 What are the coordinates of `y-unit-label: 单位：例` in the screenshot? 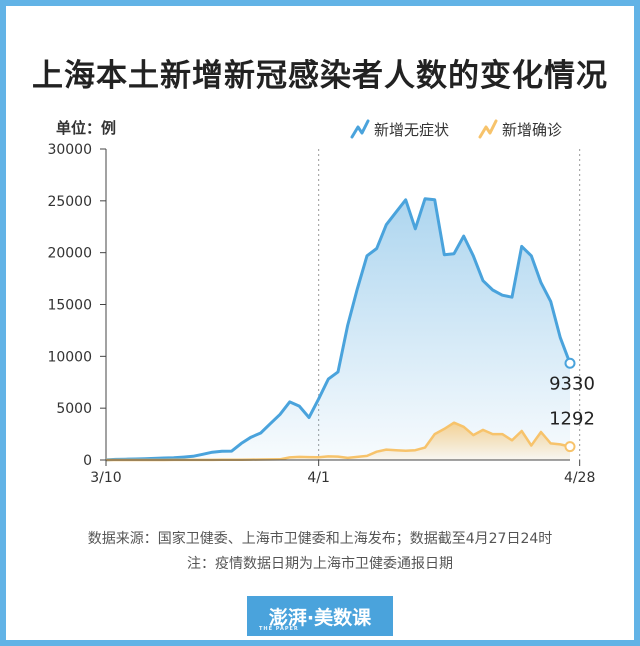 It's located at (86, 128).